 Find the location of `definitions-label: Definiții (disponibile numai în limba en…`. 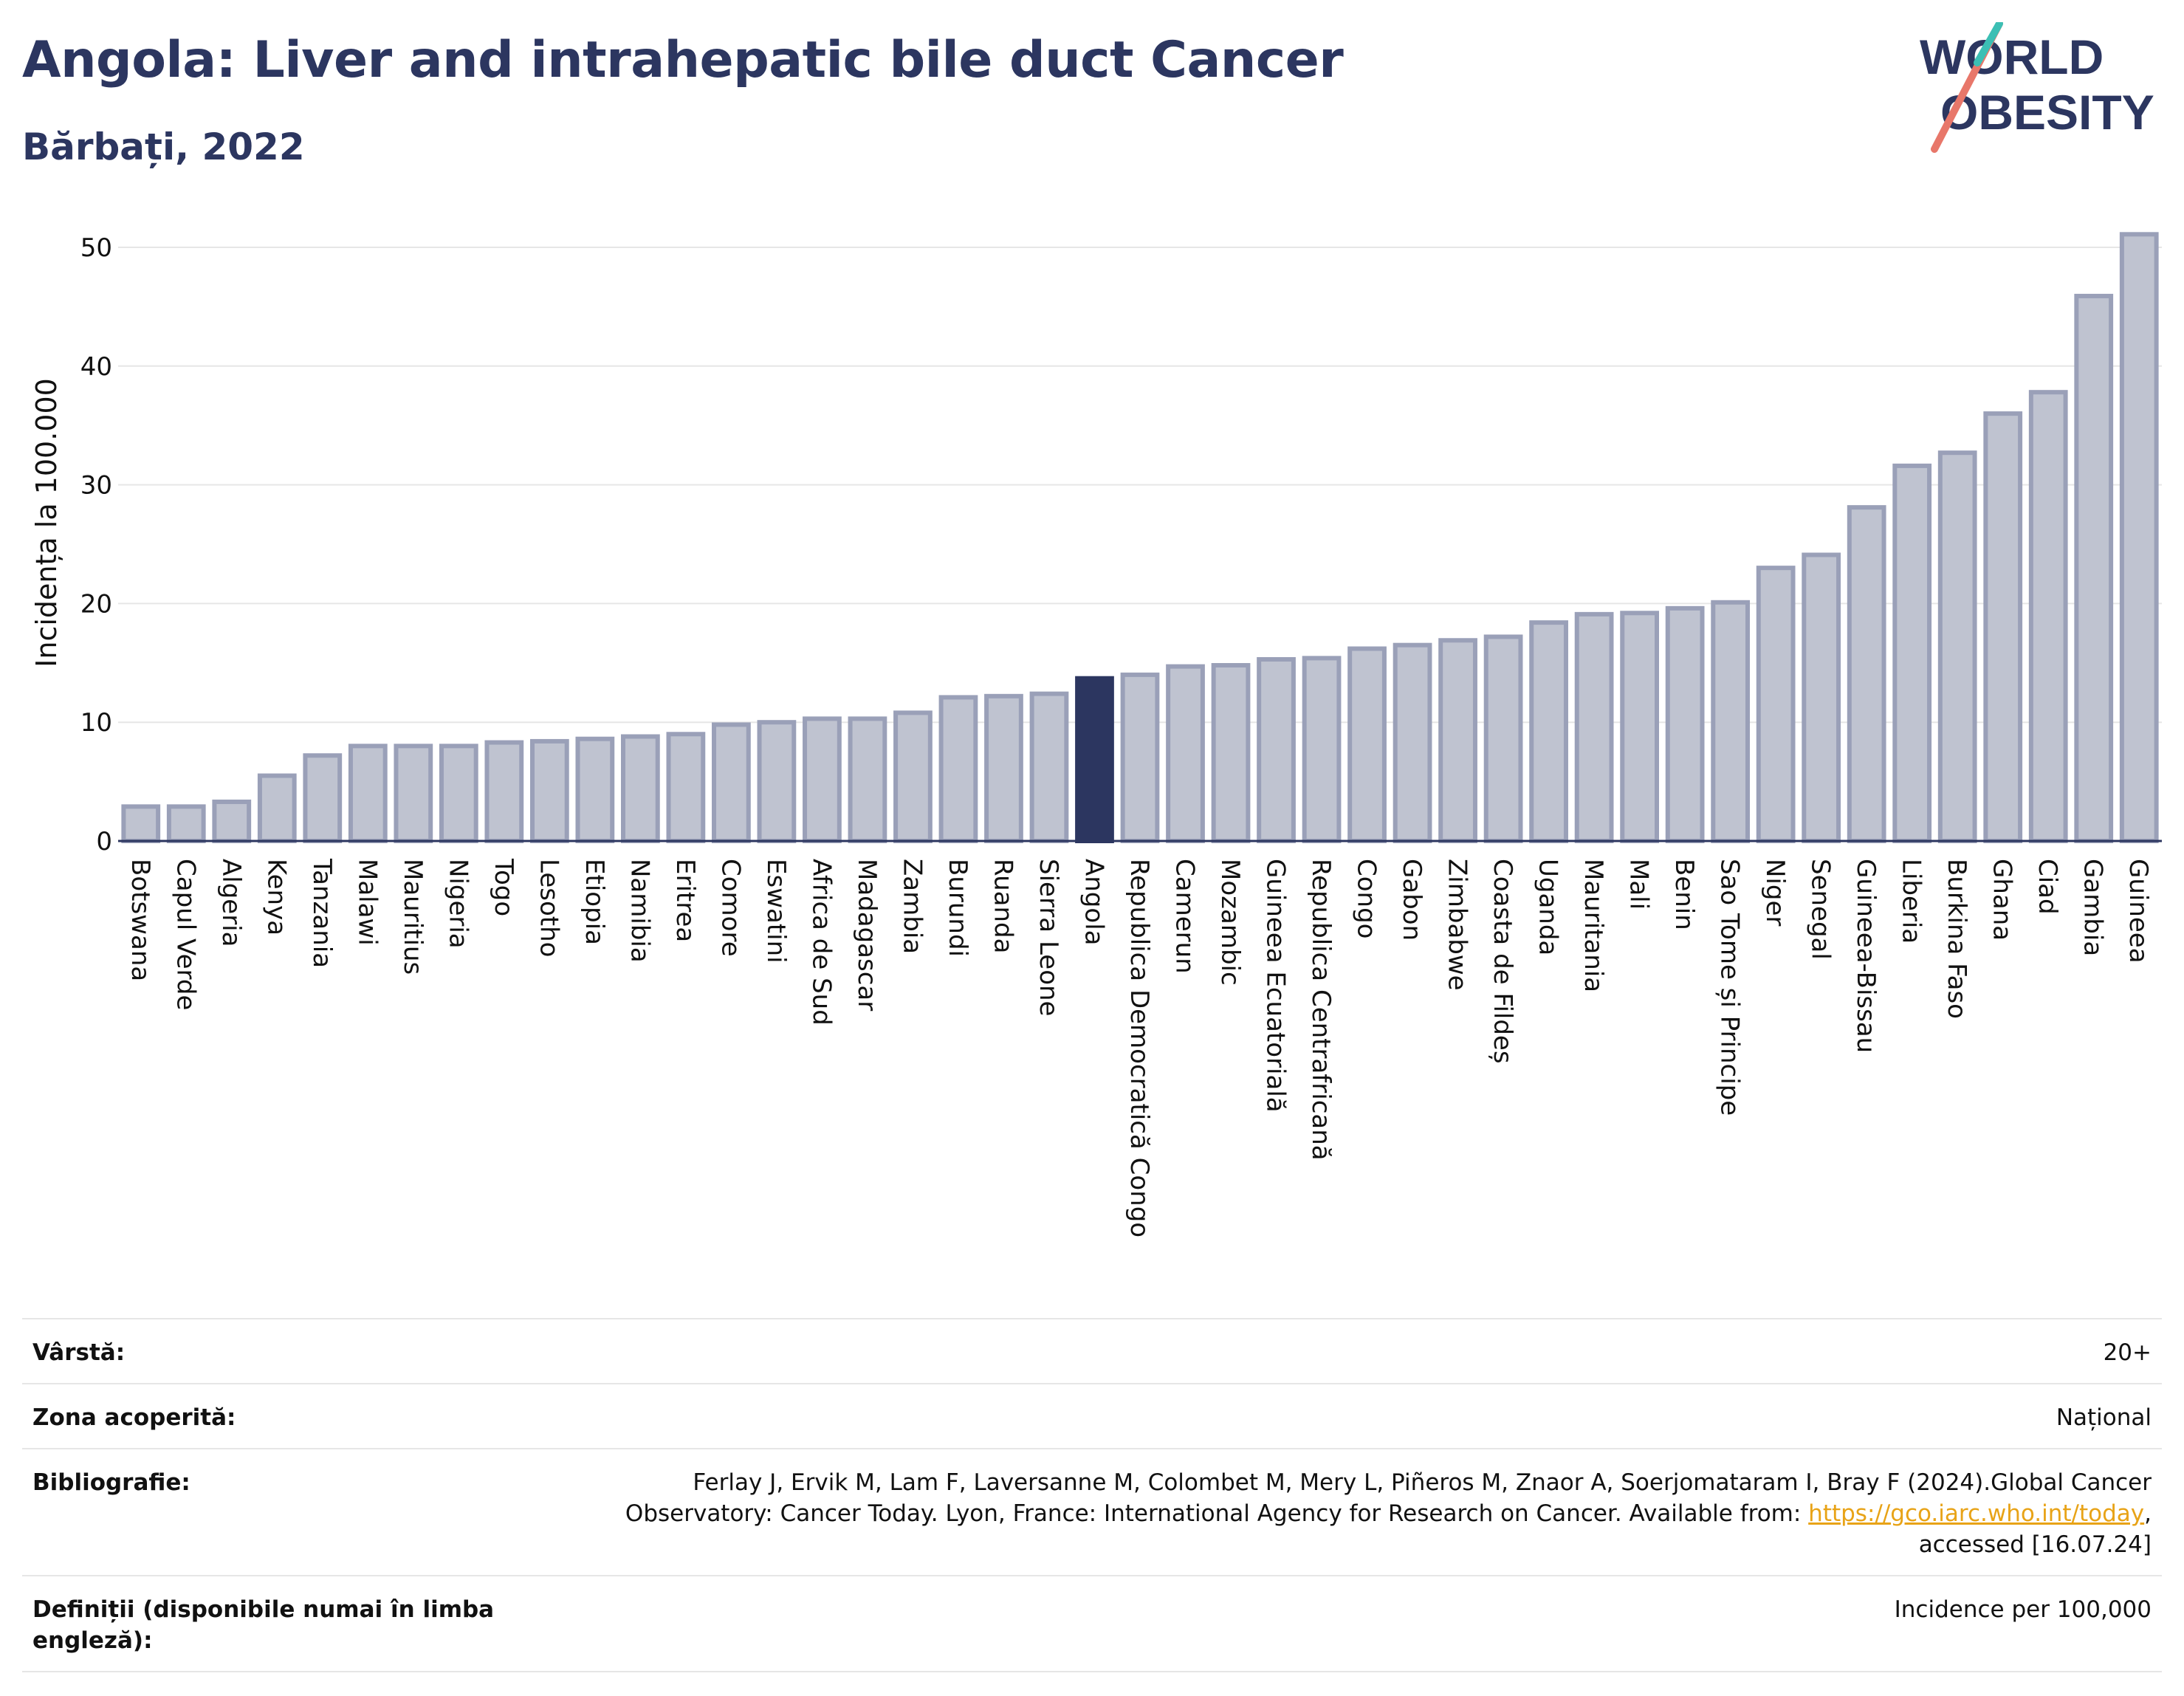

definitions-label: Definiții (disponibile numai în limba en… is located at coordinates (263, 1625).